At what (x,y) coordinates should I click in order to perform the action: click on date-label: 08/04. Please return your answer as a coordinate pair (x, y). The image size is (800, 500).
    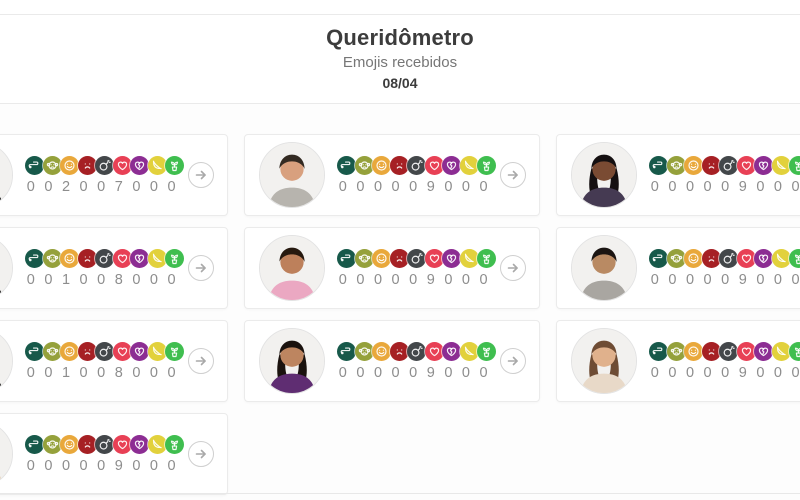
    Looking at the image, I should click on (400, 83).